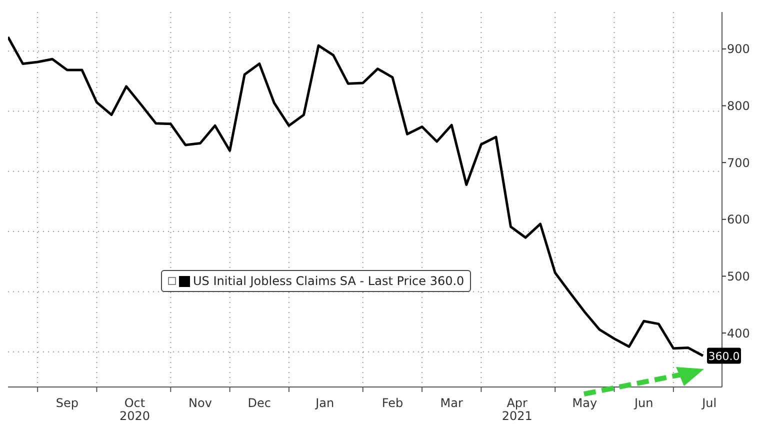  Describe the element at coordinates (393, 403) in the screenshot. I see `x-tick-label: Feb` at that location.